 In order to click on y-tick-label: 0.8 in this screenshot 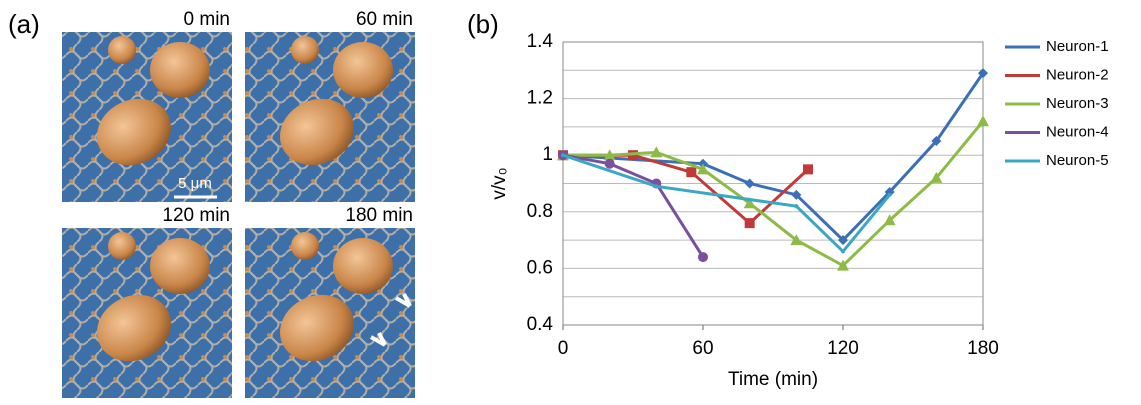, I will do `click(540, 211)`.